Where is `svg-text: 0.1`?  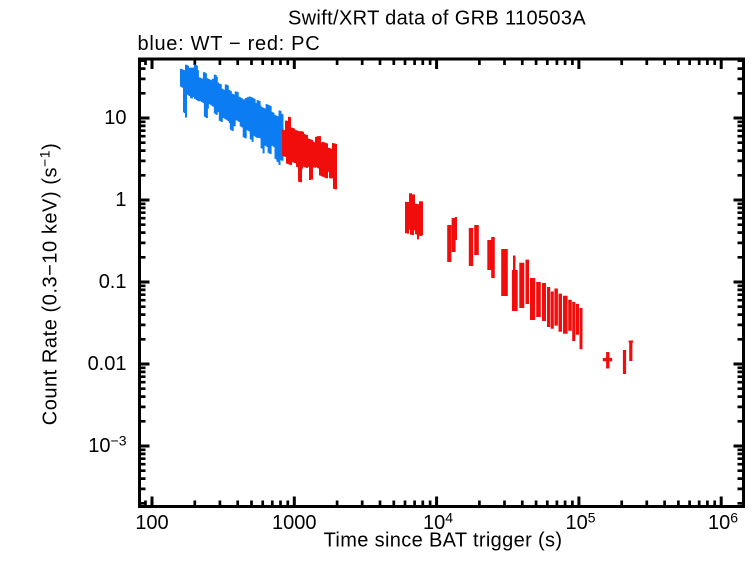 svg-text: 0.1 is located at coordinates (113, 282).